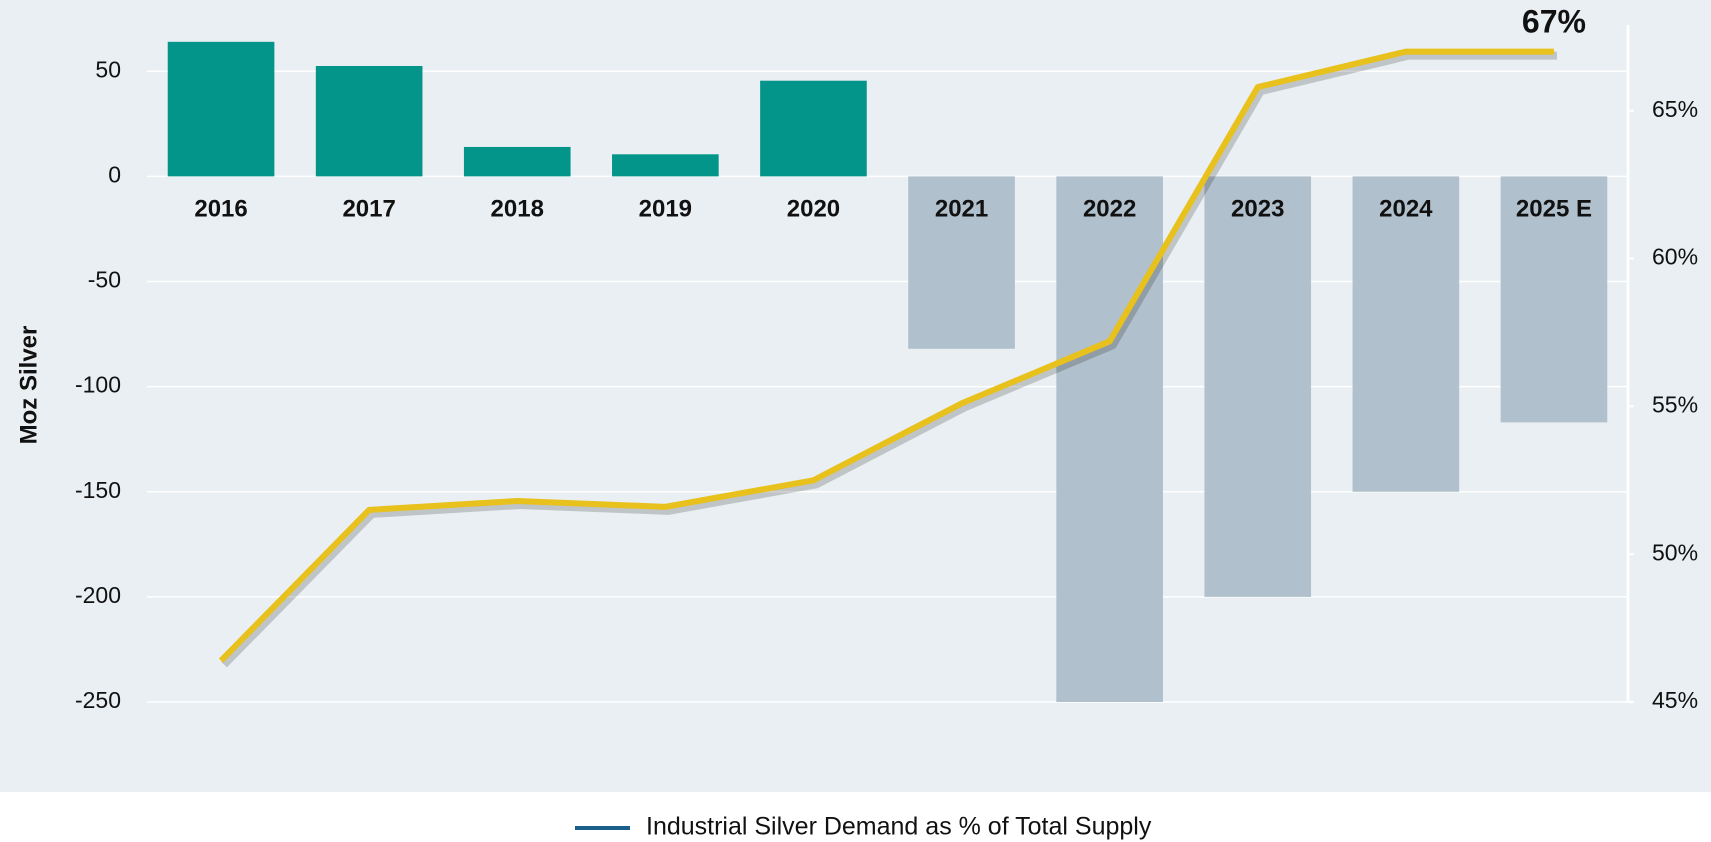  What do you see at coordinates (368, 209) in the screenshot?
I see `x-tick-label: 2017` at bounding box center [368, 209].